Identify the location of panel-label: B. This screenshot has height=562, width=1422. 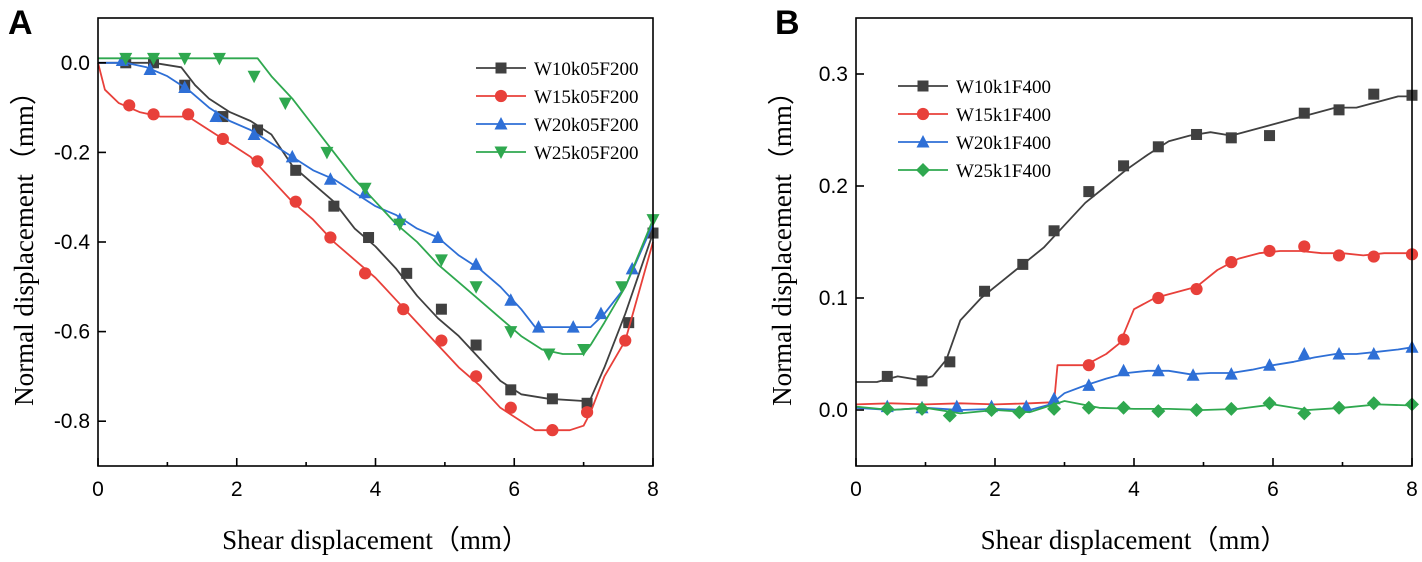
(787, 23).